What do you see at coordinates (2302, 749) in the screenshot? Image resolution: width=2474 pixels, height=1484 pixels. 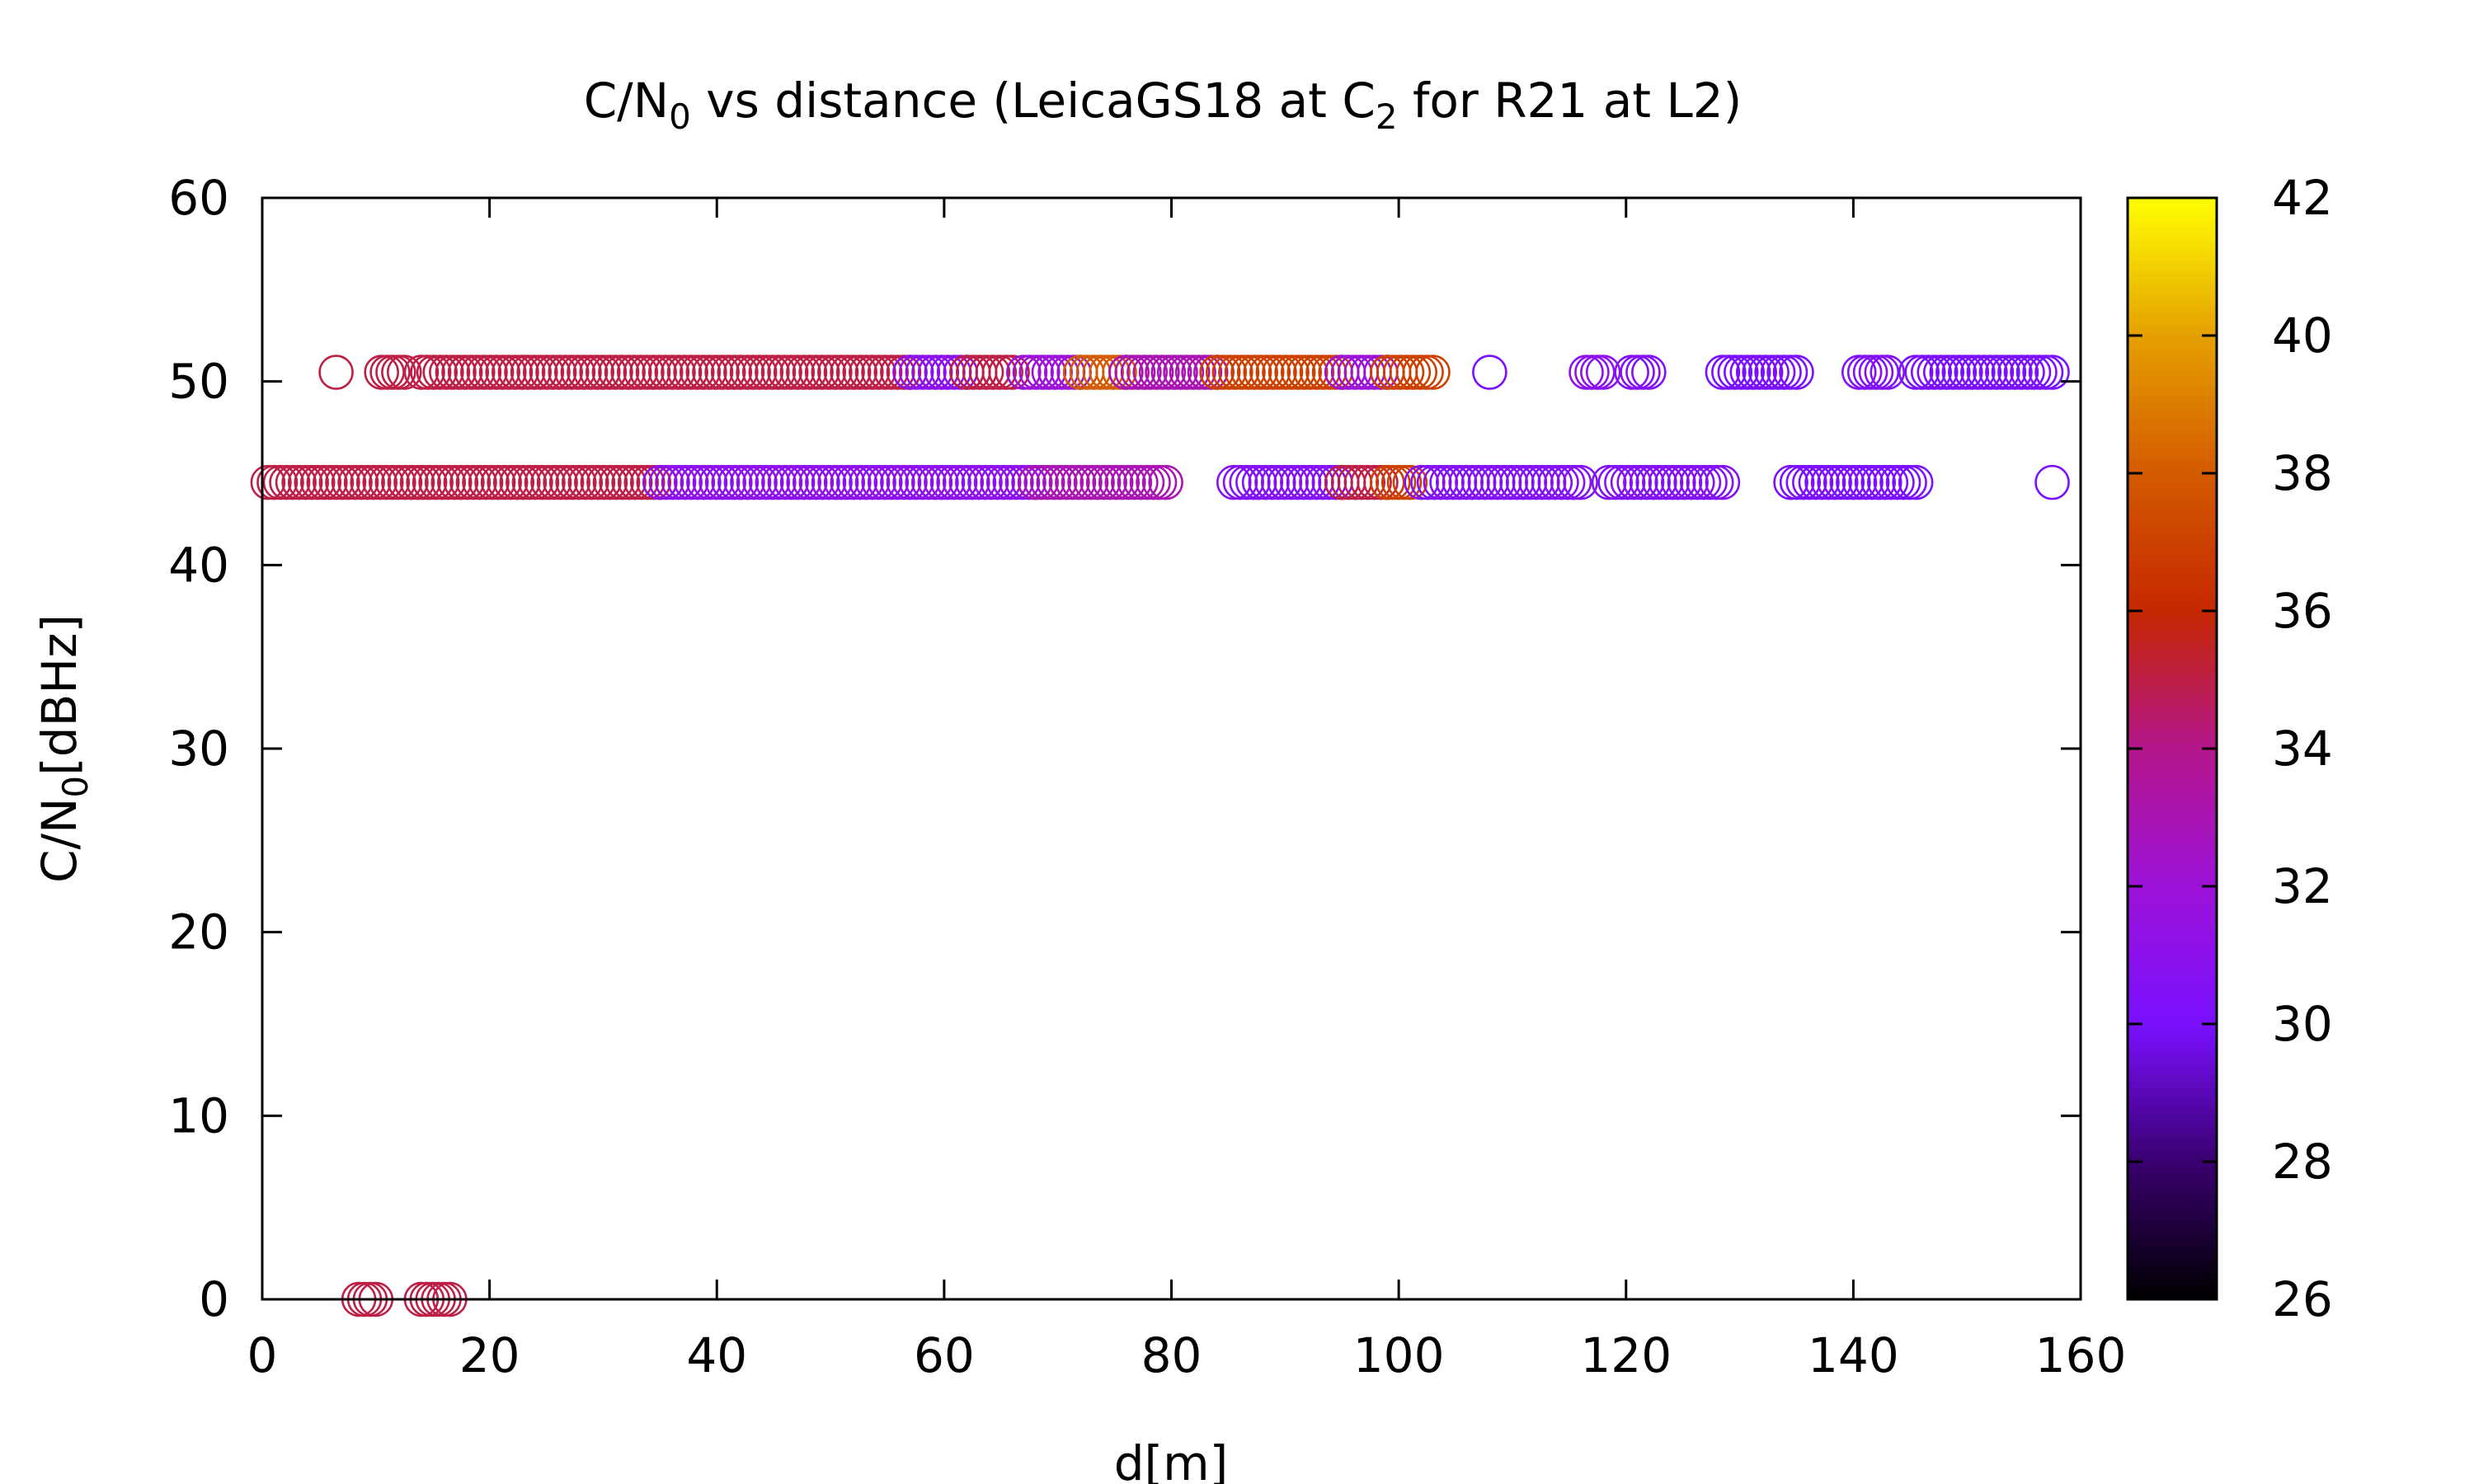 I see `colorbar-tick-label: 34` at bounding box center [2302, 749].